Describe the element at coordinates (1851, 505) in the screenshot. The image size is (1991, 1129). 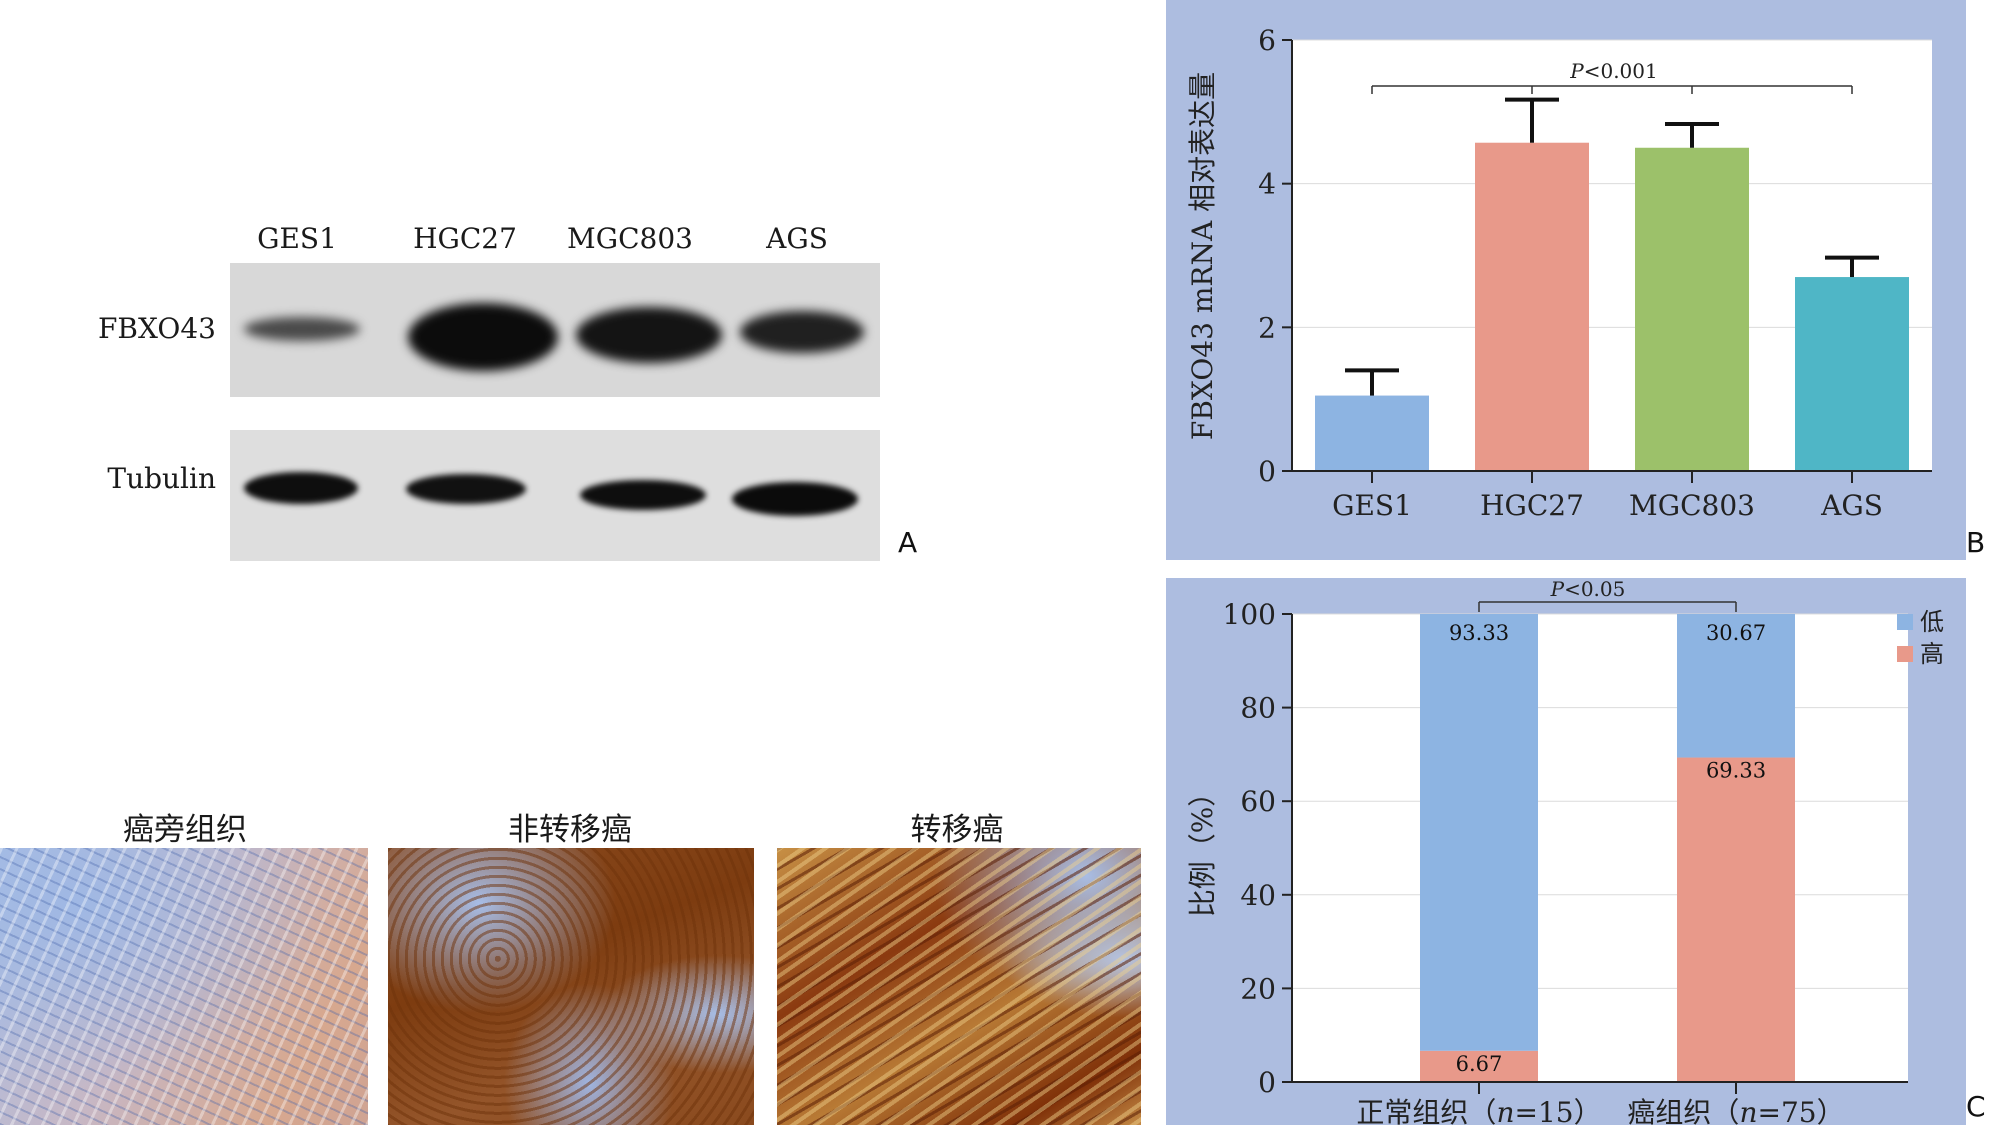
I see `x-tick-label: AGS` at that location.